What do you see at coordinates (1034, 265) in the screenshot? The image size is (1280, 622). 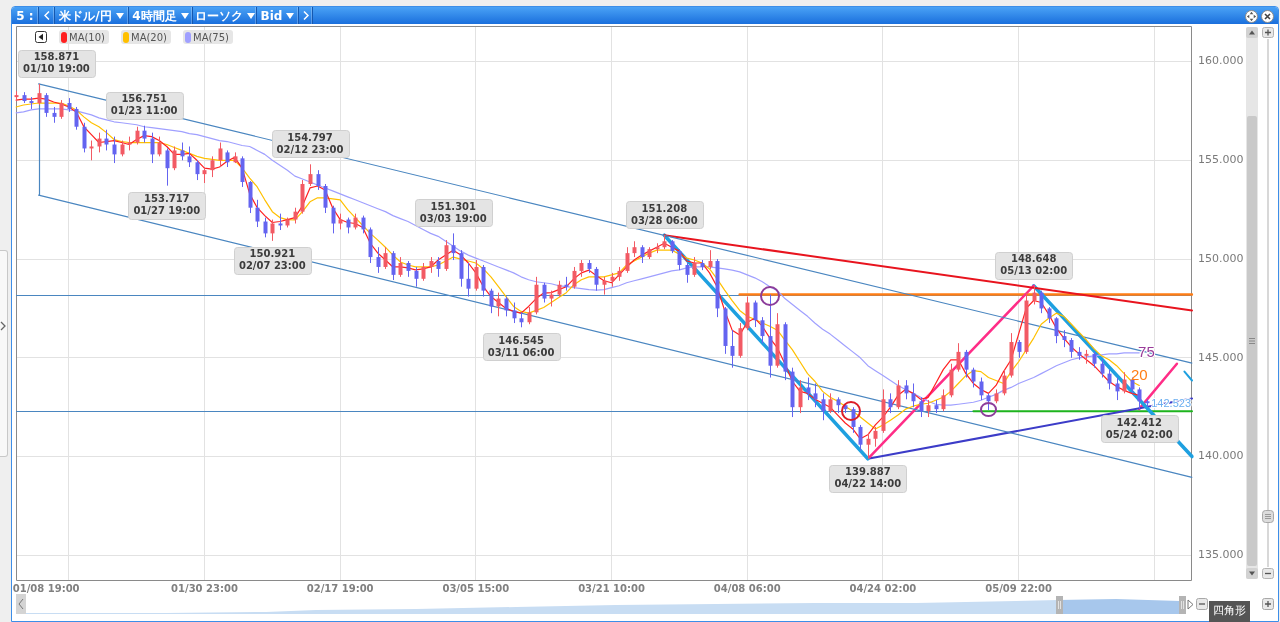 I see `annotation: 148.648 05/13 02:00` at bounding box center [1034, 265].